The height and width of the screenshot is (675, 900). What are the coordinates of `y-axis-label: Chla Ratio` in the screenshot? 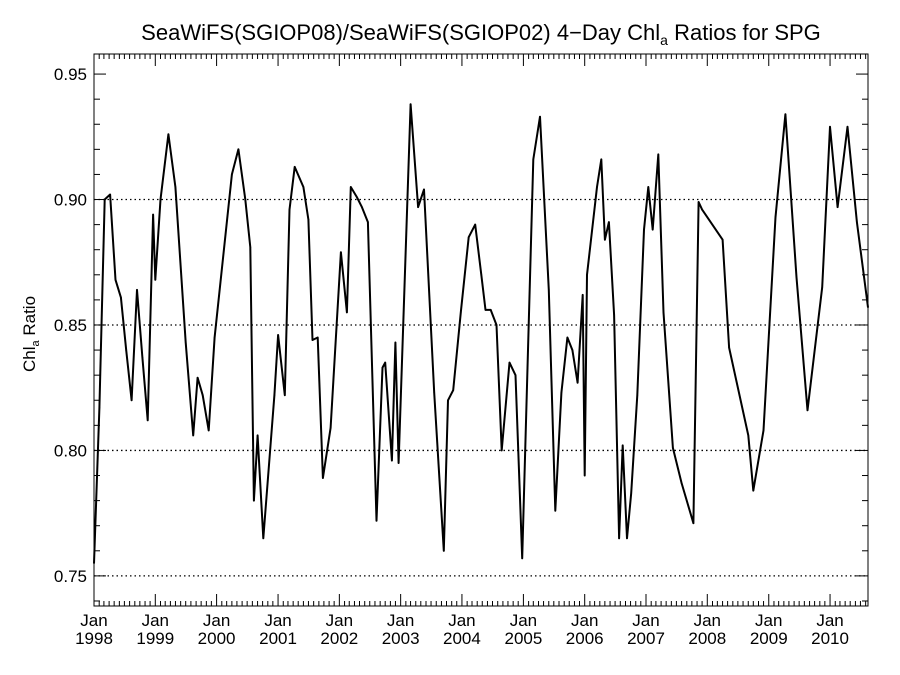 It's located at (31, 334).